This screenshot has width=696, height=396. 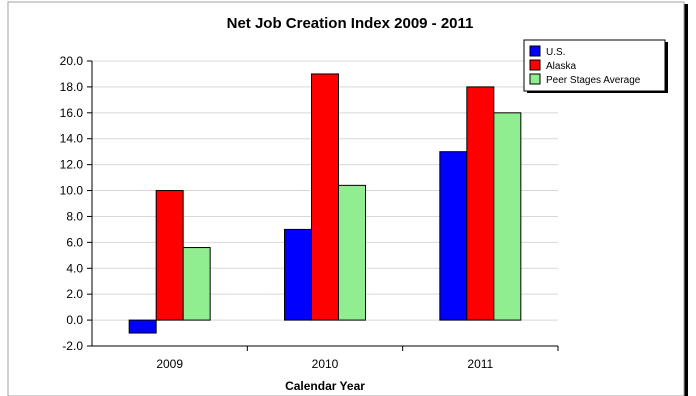 What do you see at coordinates (72, 346) in the screenshot?
I see `y-tick-label: -2.0` at bounding box center [72, 346].